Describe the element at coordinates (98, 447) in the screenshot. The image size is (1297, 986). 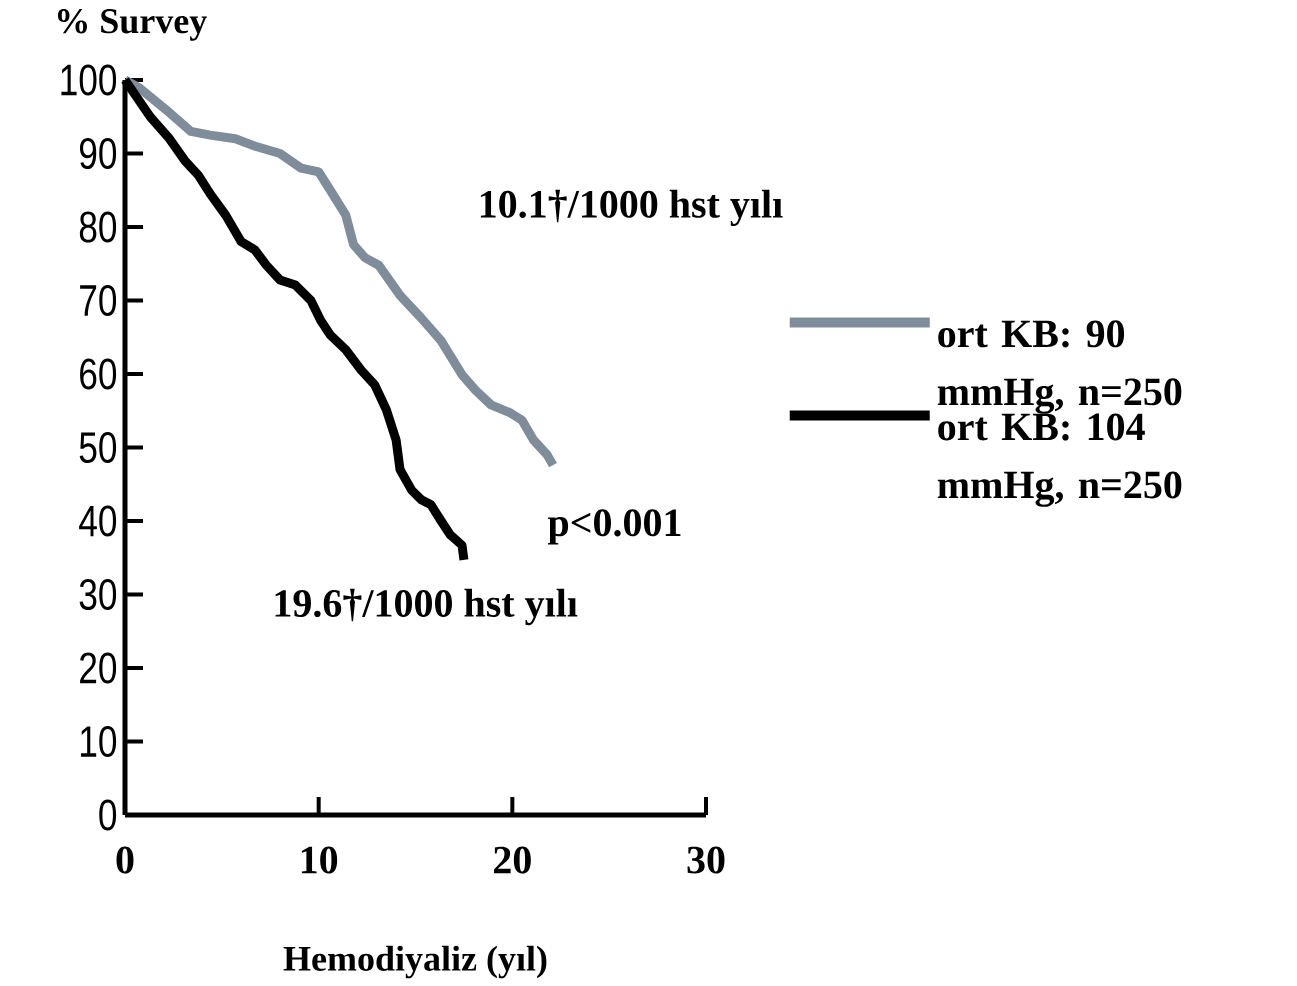
I see `y-tick-label: 50` at that location.